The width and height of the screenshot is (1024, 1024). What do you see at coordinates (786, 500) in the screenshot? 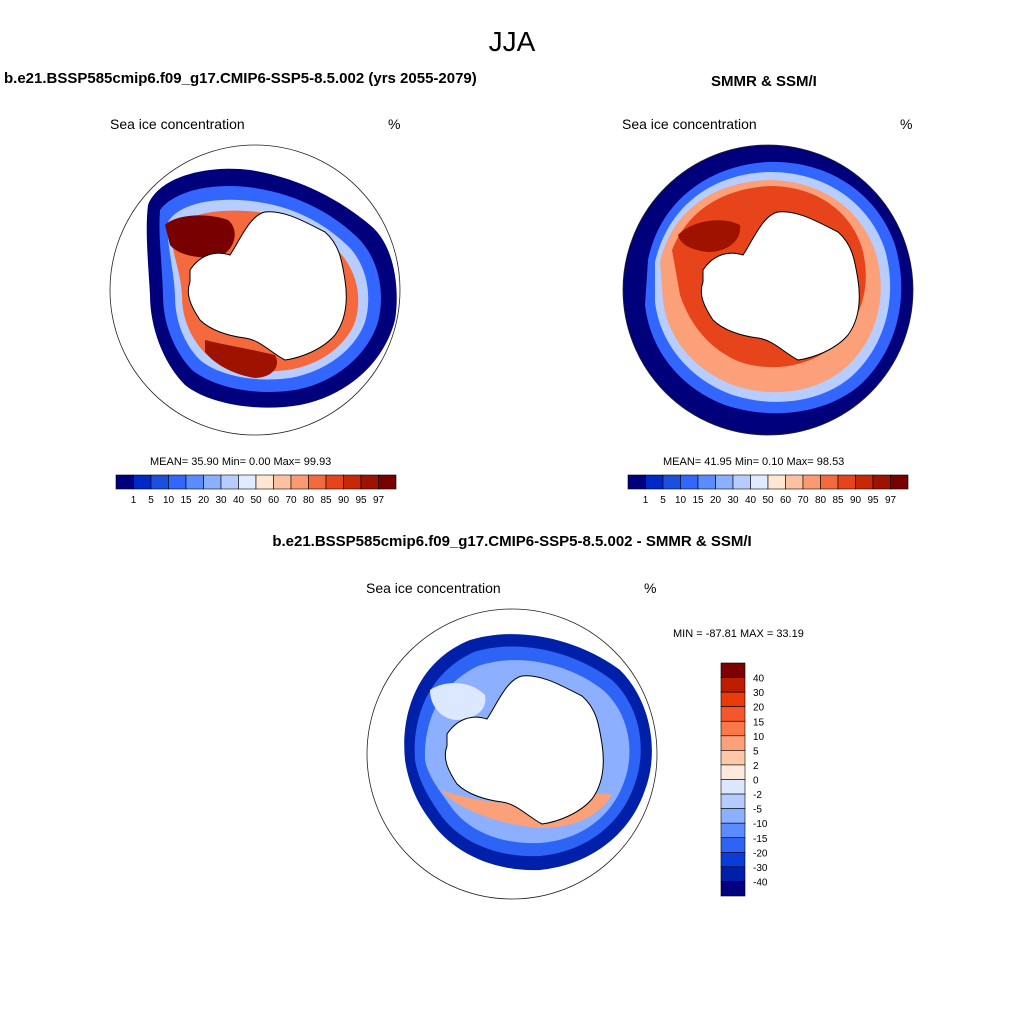
I see `obs-colorbar-tick-label: 60` at bounding box center [786, 500].